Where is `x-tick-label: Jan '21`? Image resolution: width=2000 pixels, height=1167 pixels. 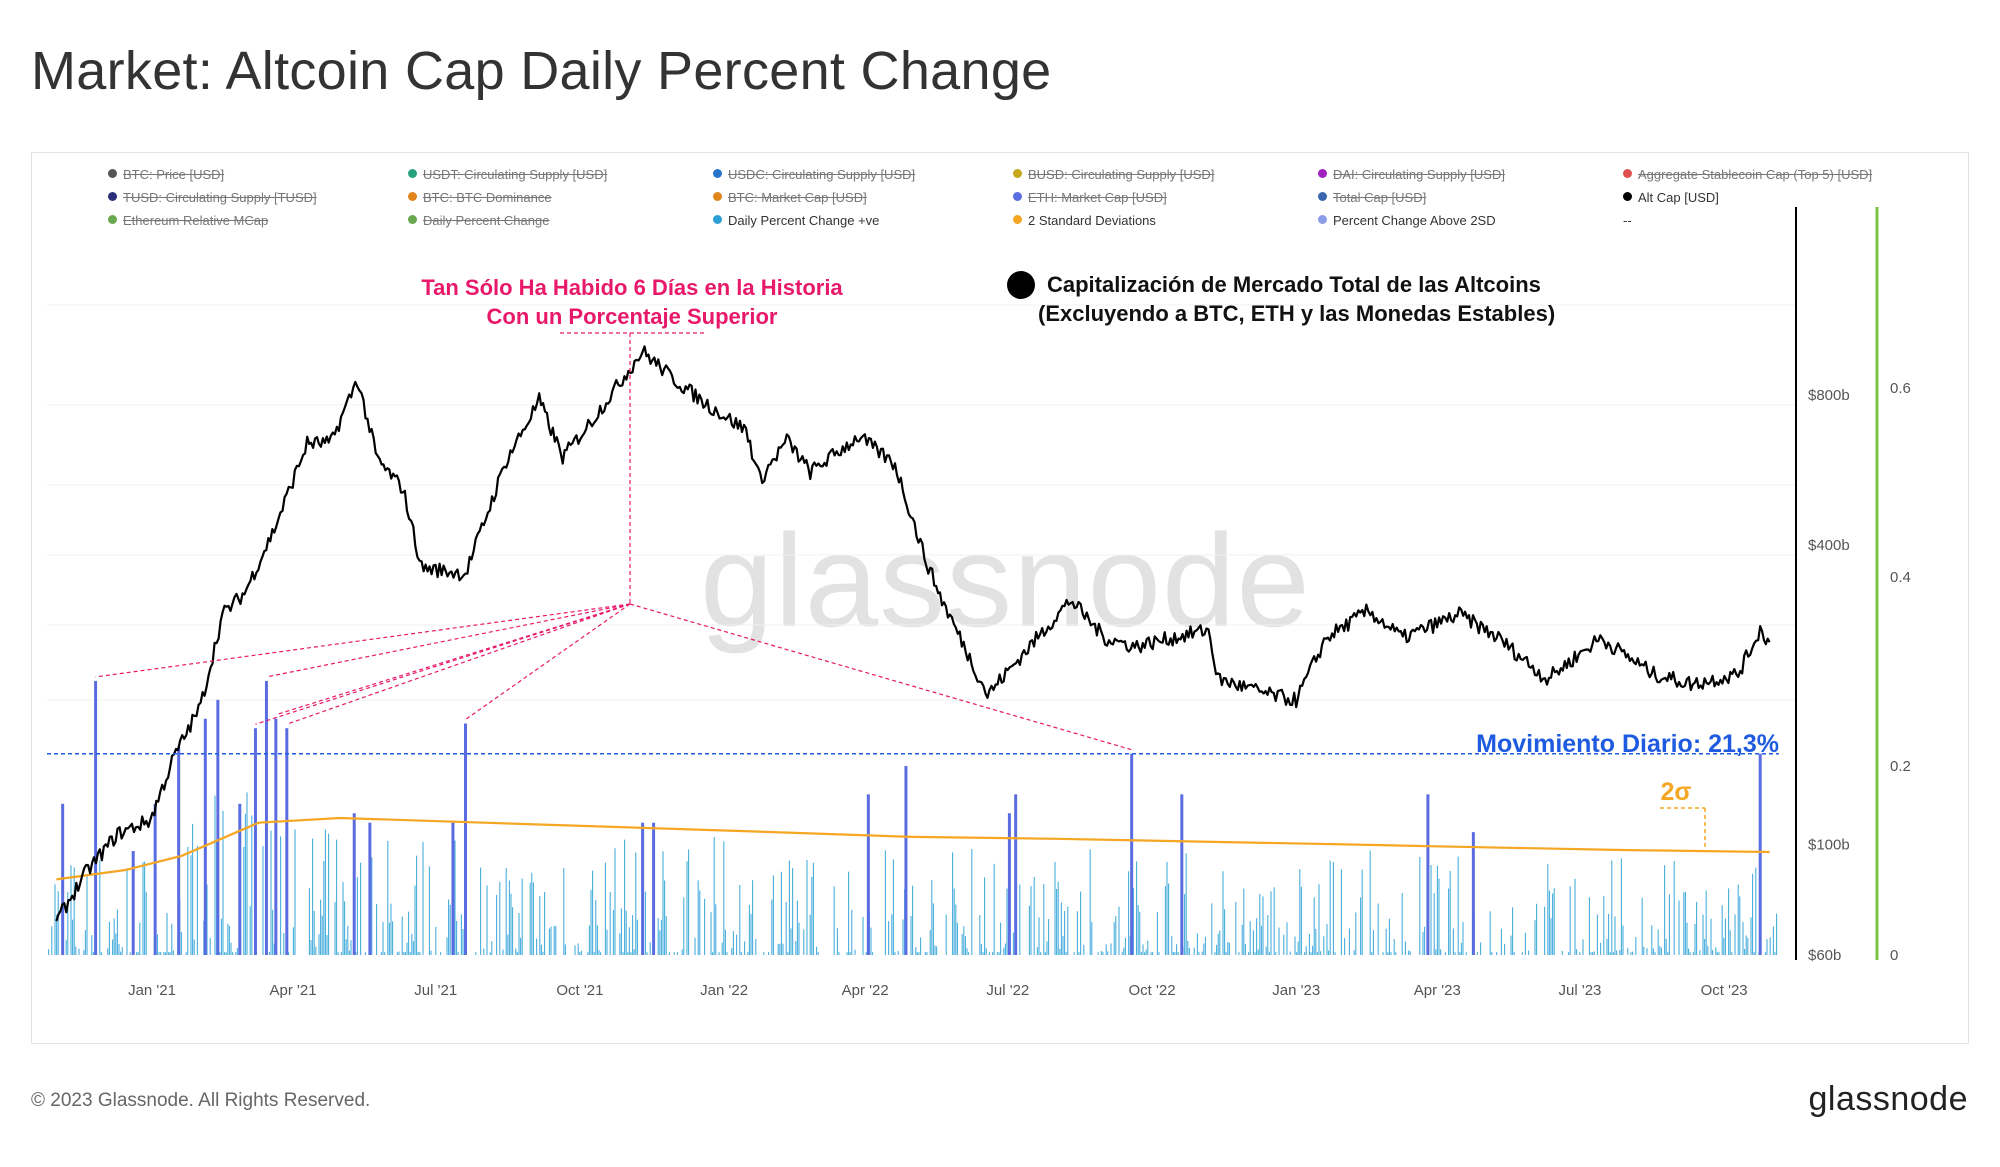 x-tick-label: Jan '21 is located at coordinates (152, 990).